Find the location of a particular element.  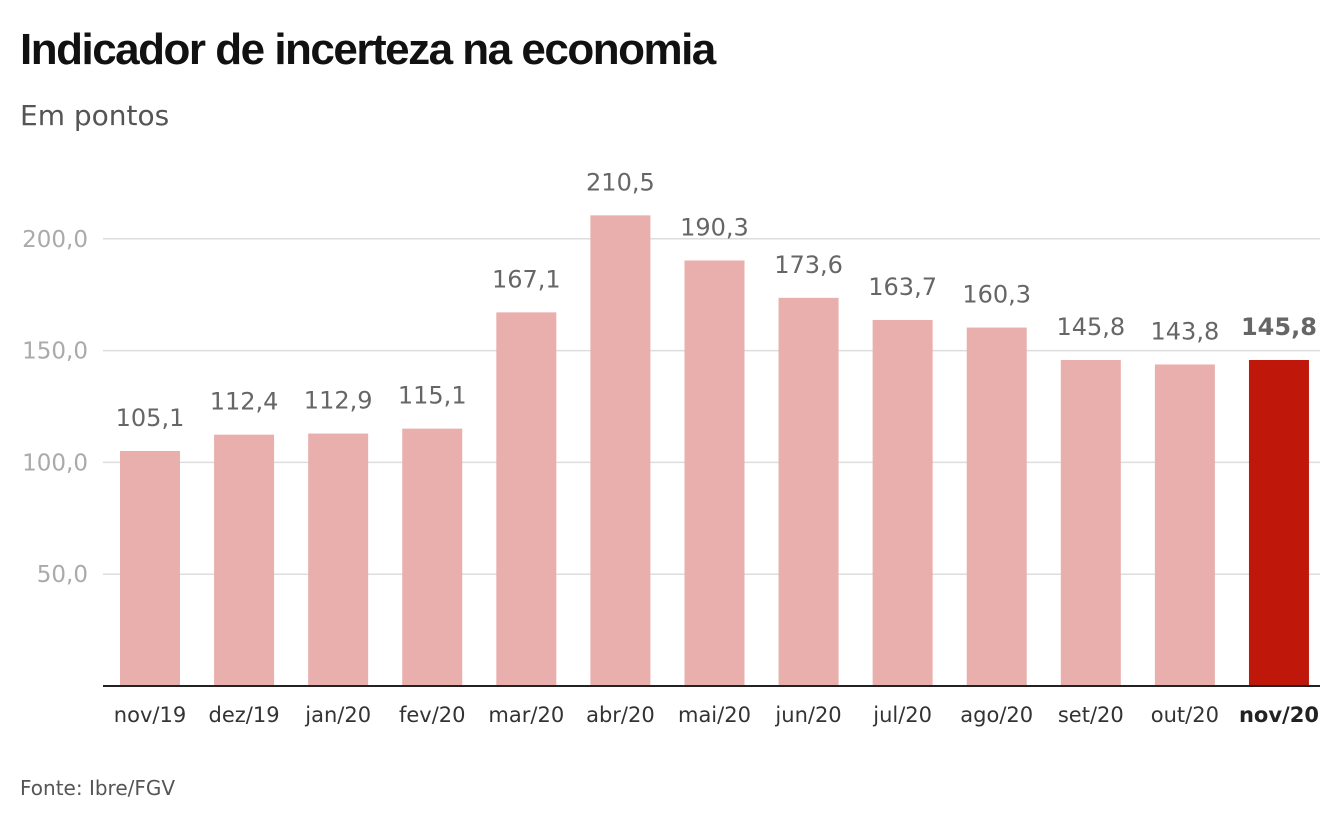

x-tick-label: fev/20 is located at coordinates (432, 715).